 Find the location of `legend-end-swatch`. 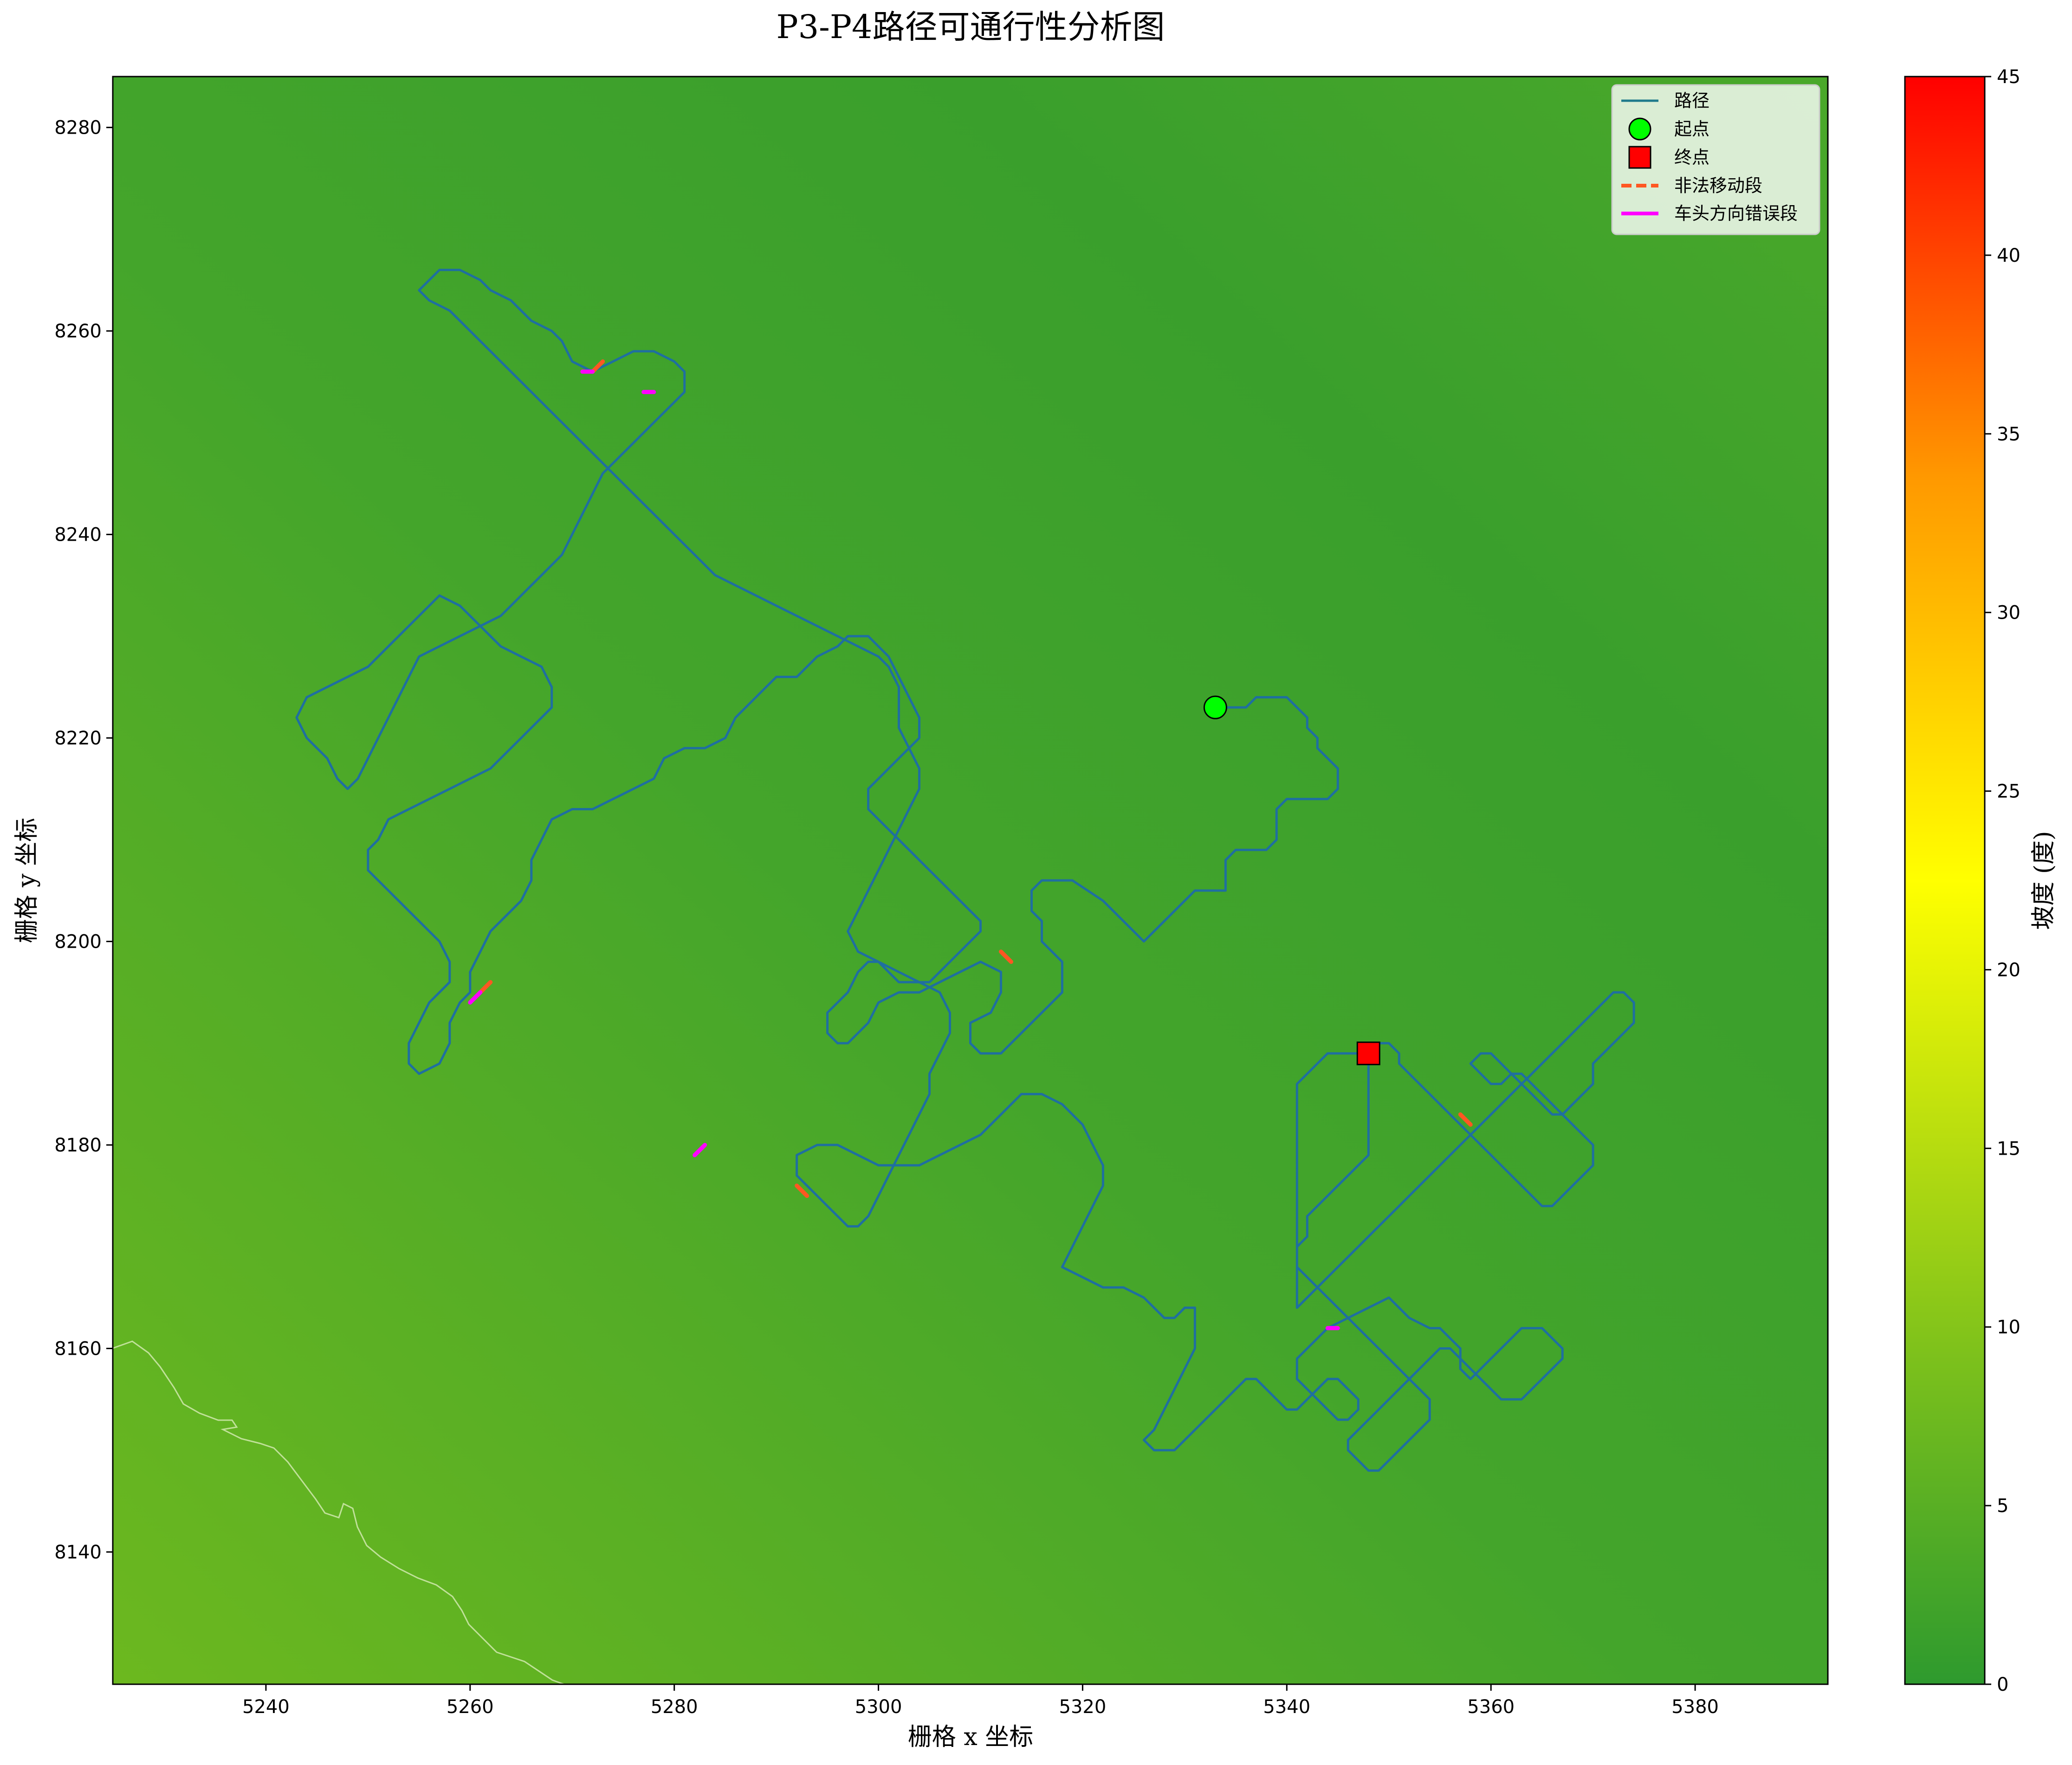

legend-end-swatch is located at coordinates (1639, 157).